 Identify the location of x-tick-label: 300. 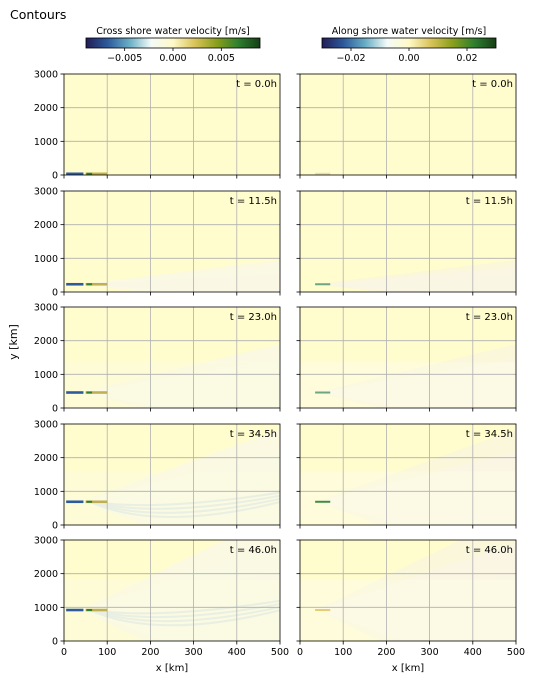
(430, 652).